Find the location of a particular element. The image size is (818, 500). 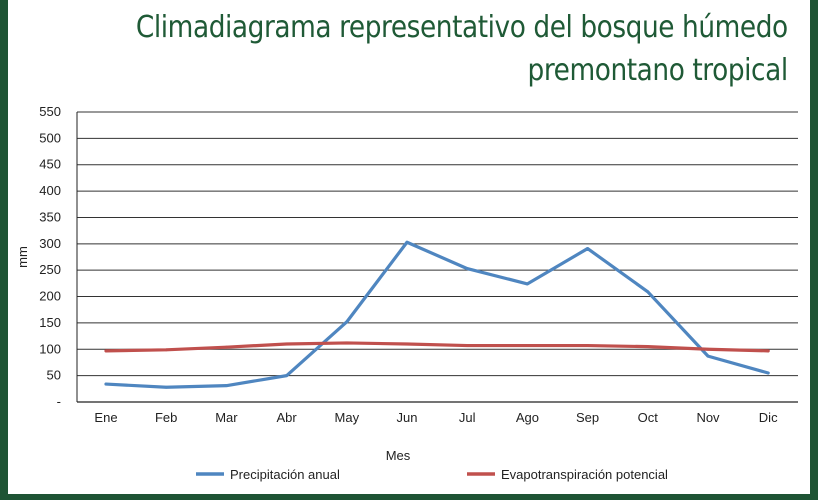

x-tick-label: Dic is located at coordinates (768, 417).